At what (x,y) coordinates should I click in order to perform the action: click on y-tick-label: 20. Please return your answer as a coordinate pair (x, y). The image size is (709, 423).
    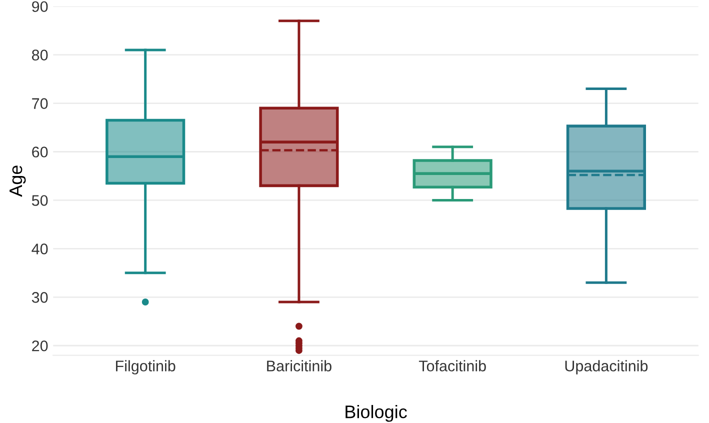
    Looking at the image, I should click on (40, 346).